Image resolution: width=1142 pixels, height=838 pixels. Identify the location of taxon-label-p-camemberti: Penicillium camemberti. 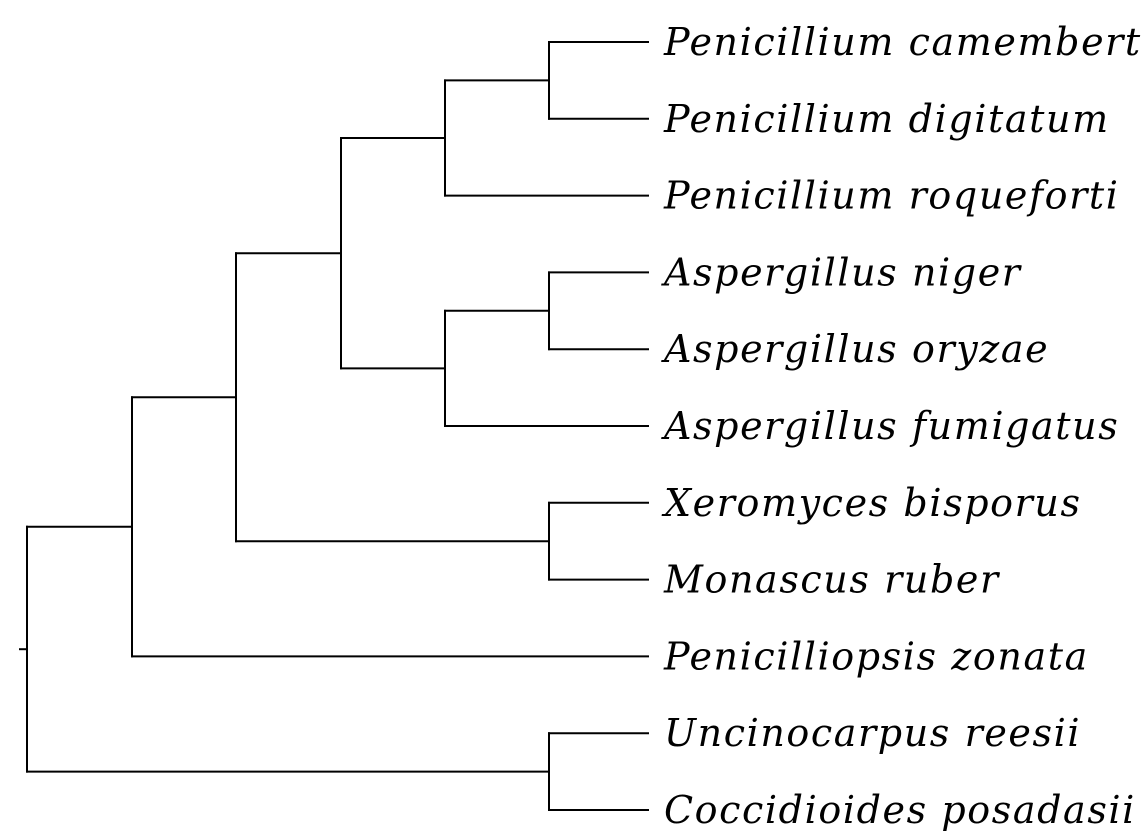
(902, 42).